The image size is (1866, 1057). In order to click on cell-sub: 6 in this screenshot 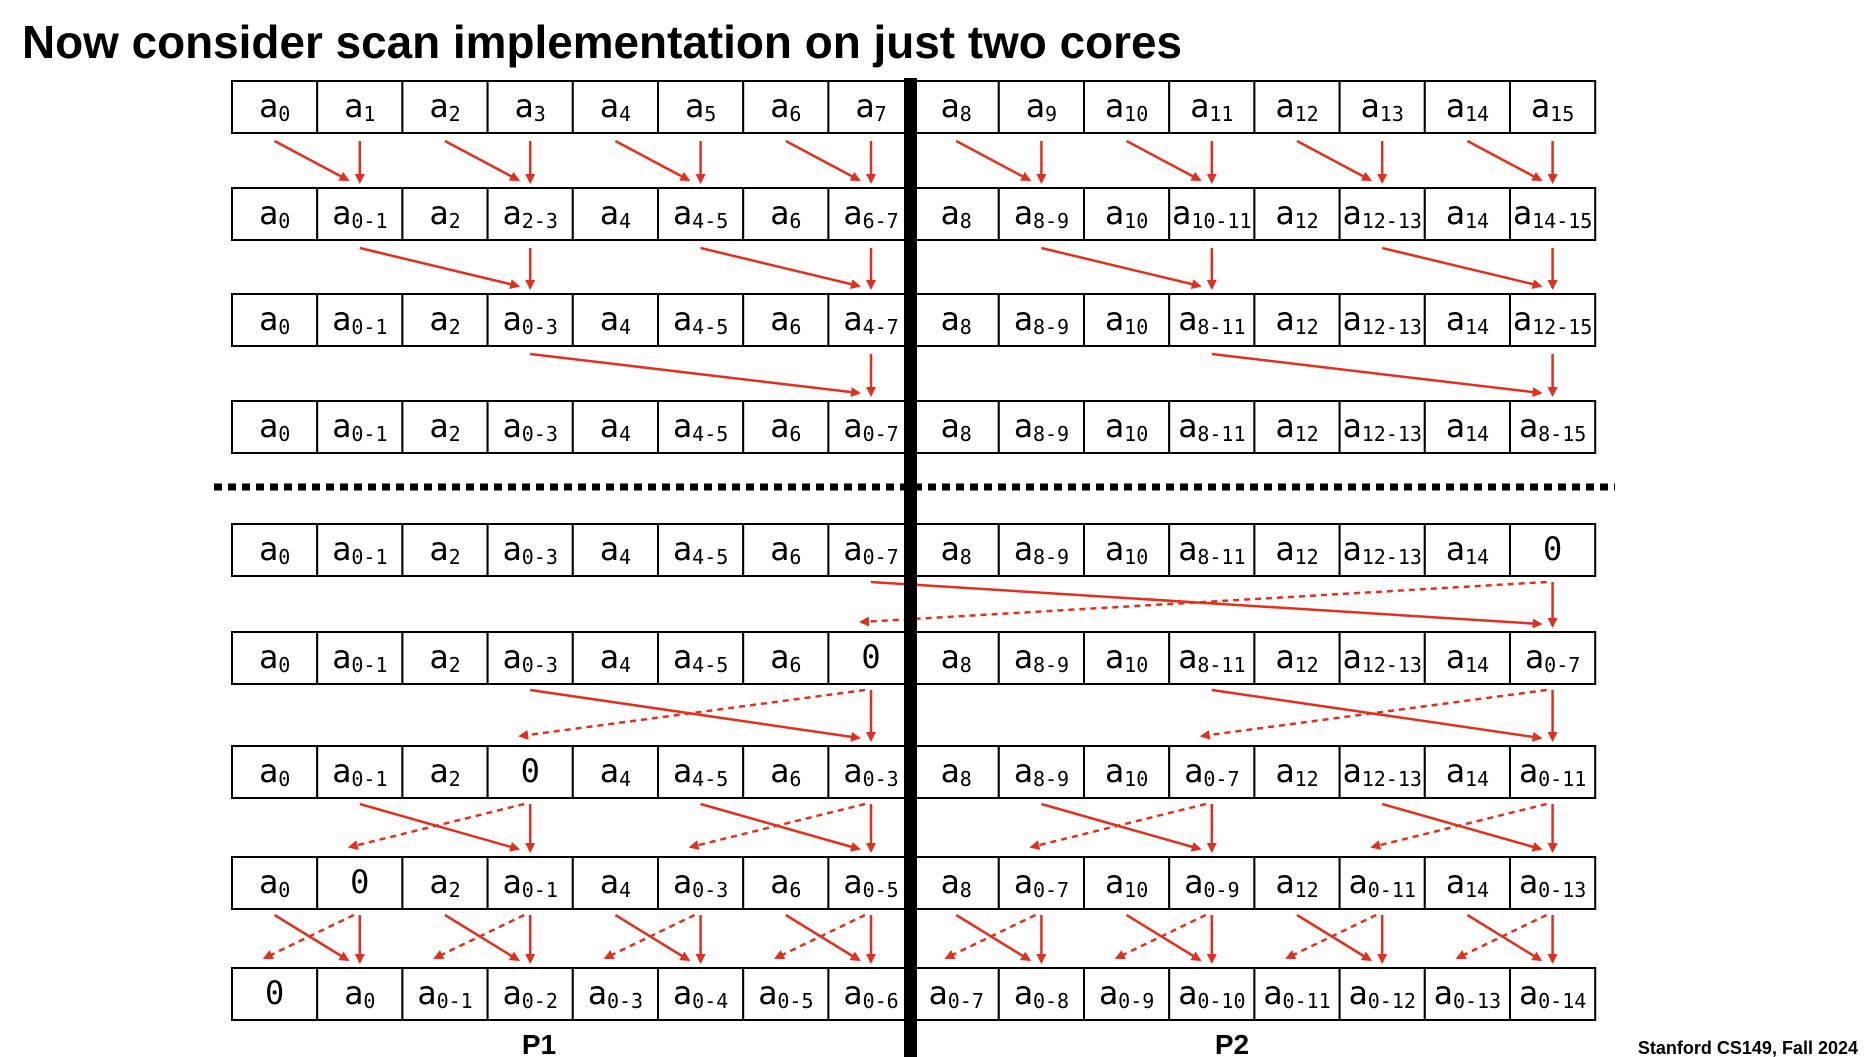, I will do `click(795, 221)`.